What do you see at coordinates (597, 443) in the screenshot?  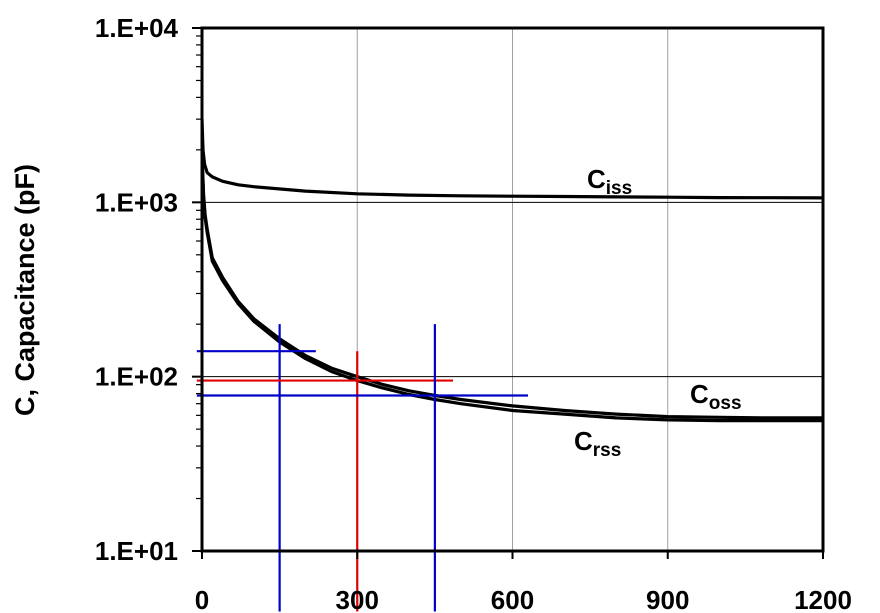 I see `series-label-crss: Crss` at bounding box center [597, 443].